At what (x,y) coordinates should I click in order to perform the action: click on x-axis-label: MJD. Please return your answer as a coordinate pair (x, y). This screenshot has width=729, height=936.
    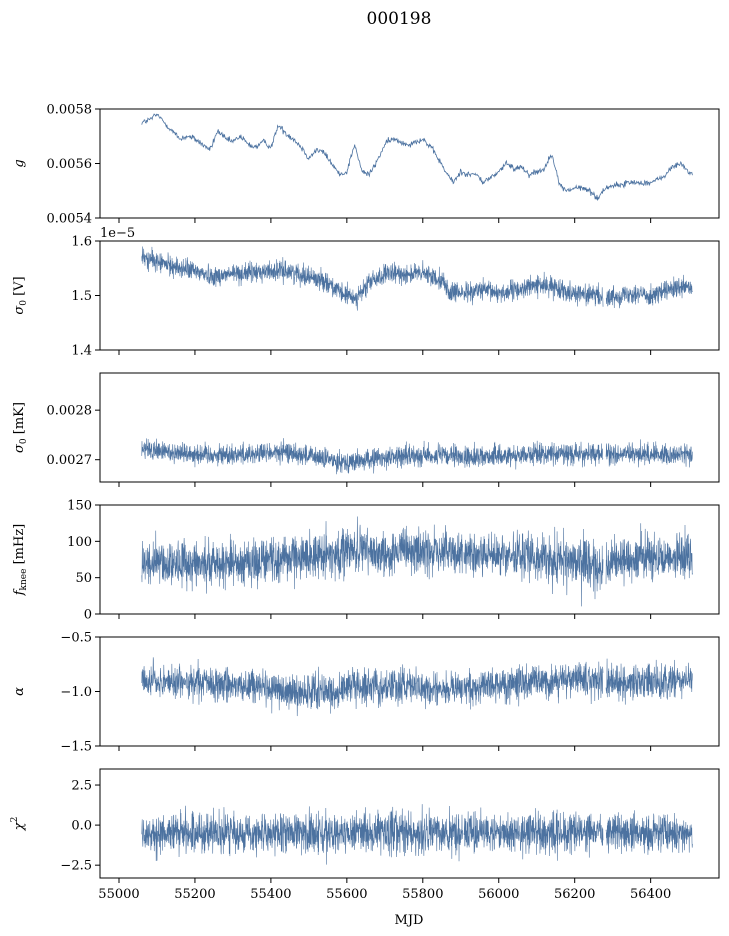
    Looking at the image, I should click on (409, 920).